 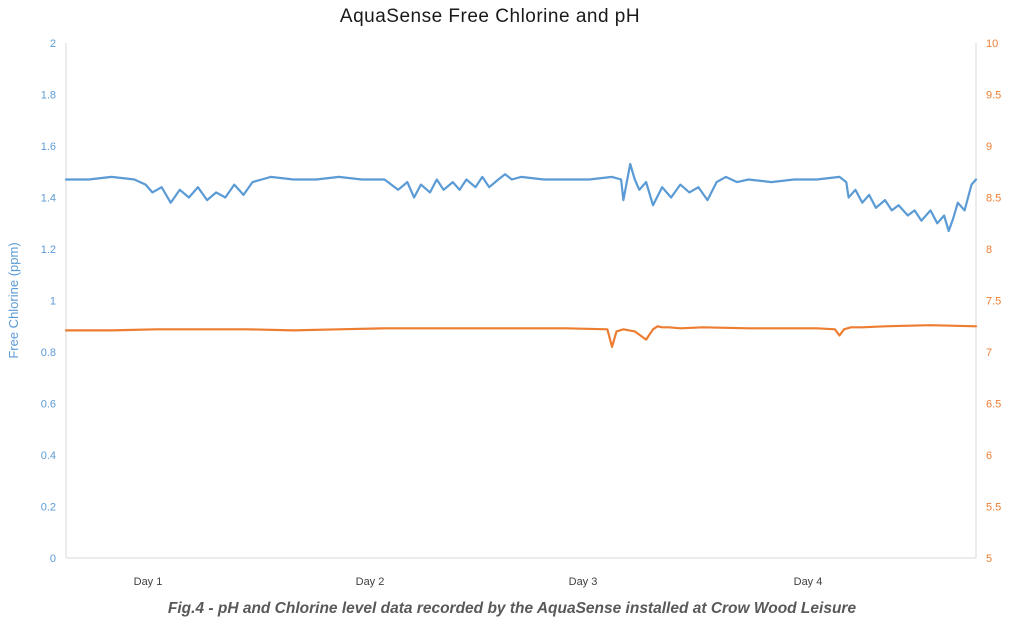 What do you see at coordinates (490, 16) in the screenshot?
I see `chart-title: AquaSense Free Chlorine and pH` at bounding box center [490, 16].